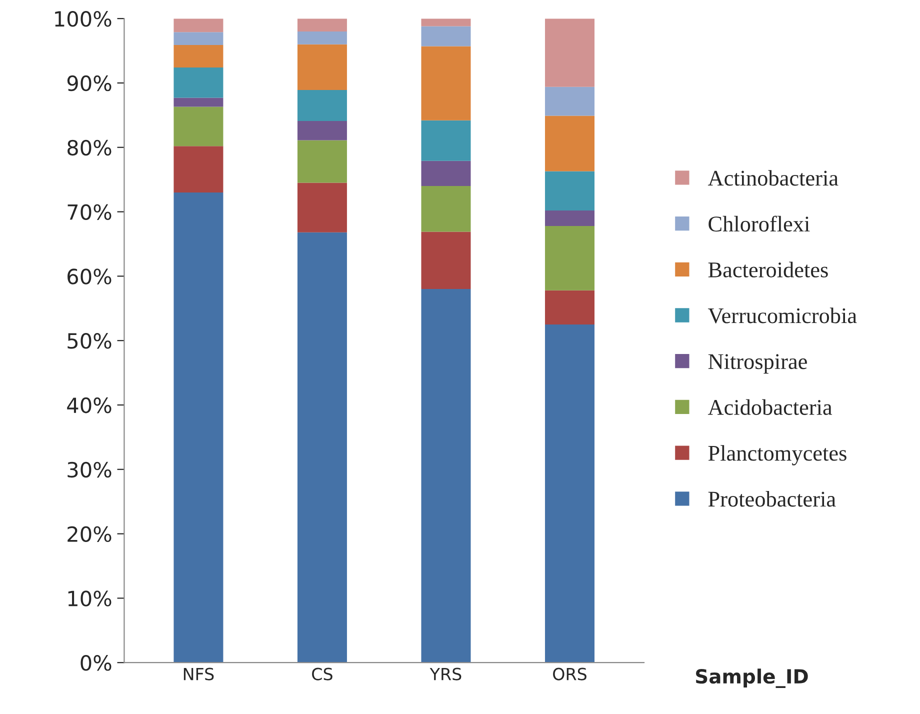 The image size is (920, 714). What do you see at coordinates (199, 674) in the screenshot?
I see `x-tick-label: NFS` at bounding box center [199, 674].